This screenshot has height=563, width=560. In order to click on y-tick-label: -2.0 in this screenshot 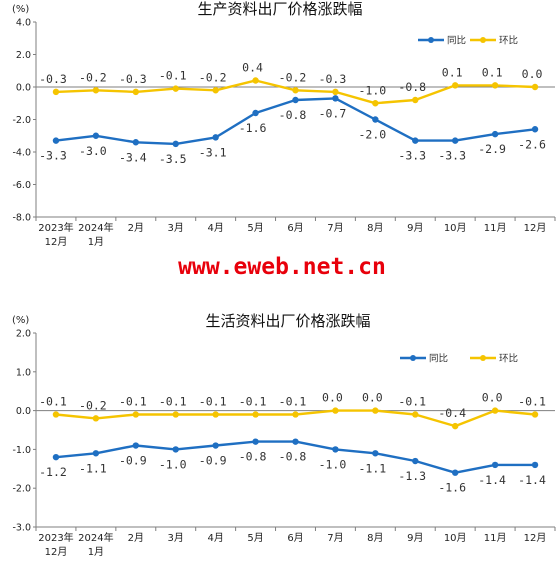, I will do `click(21, 489)`.